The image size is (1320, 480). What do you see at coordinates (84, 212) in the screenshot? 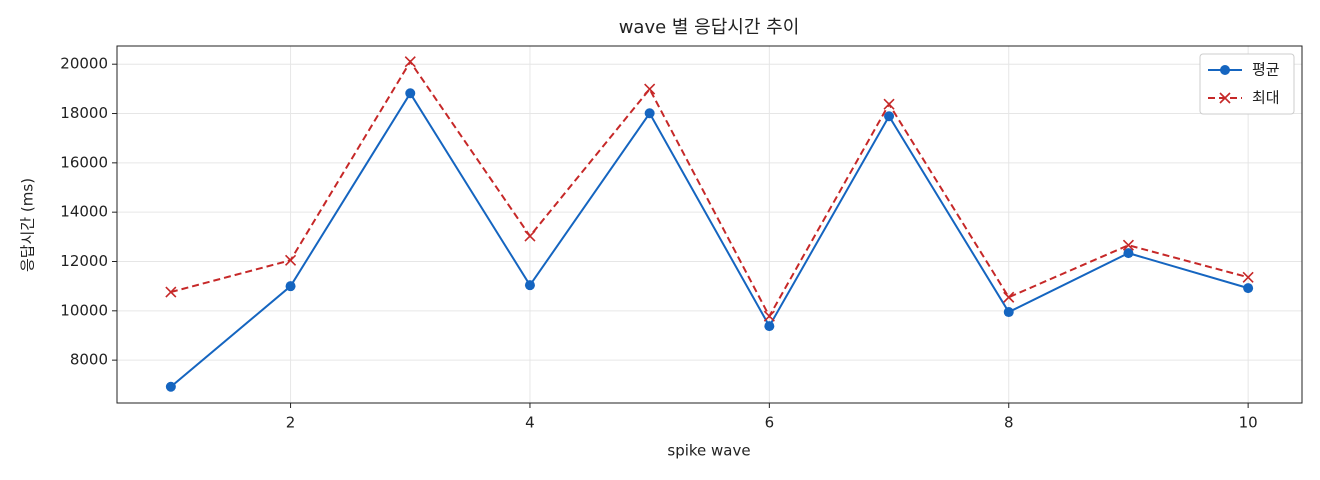
I see `y-tick-label: 14000` at bounding box center [84, 212].